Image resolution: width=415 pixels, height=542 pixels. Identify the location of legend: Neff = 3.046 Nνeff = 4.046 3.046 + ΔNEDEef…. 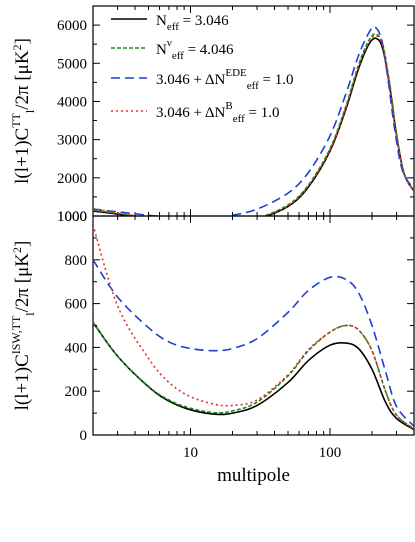
(202, 69).